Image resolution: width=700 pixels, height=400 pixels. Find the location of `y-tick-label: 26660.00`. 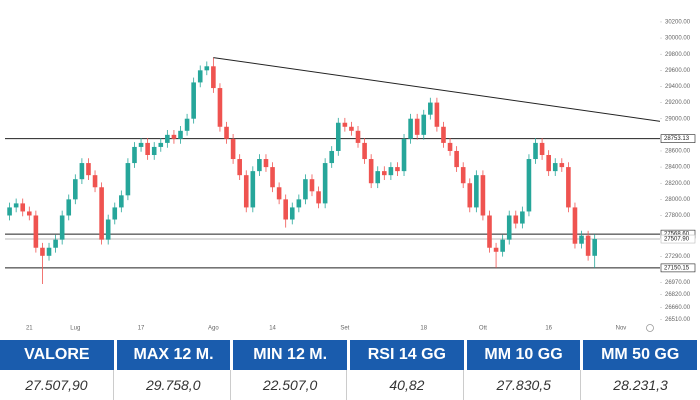

y-tick-label: 26660.00 is located at coordinates (678, 308).